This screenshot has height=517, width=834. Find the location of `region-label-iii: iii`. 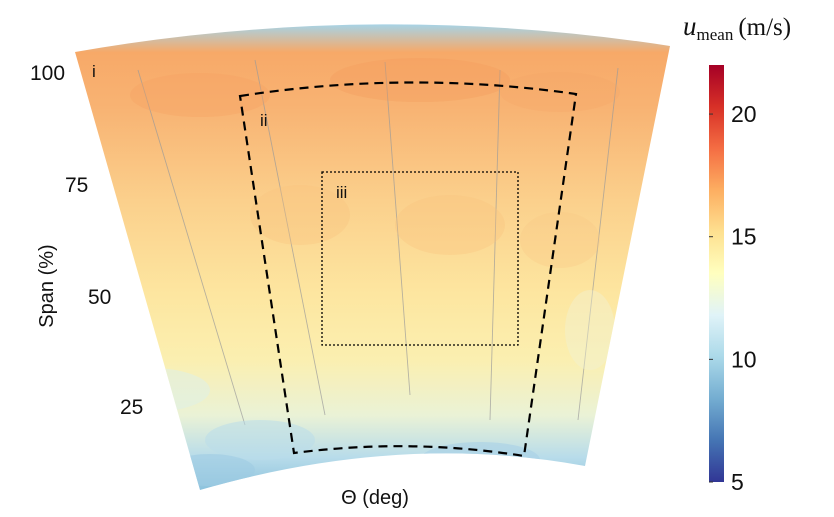

region-label-iii: iii is located at coordinates (341, 192).